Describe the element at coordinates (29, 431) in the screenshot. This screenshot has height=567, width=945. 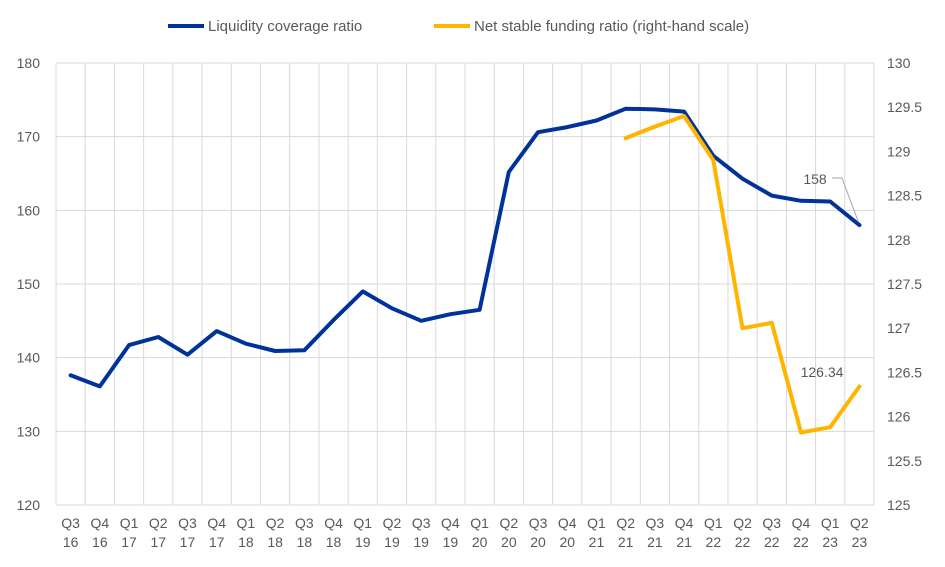
I see `left-tick-label: 130` at that location.